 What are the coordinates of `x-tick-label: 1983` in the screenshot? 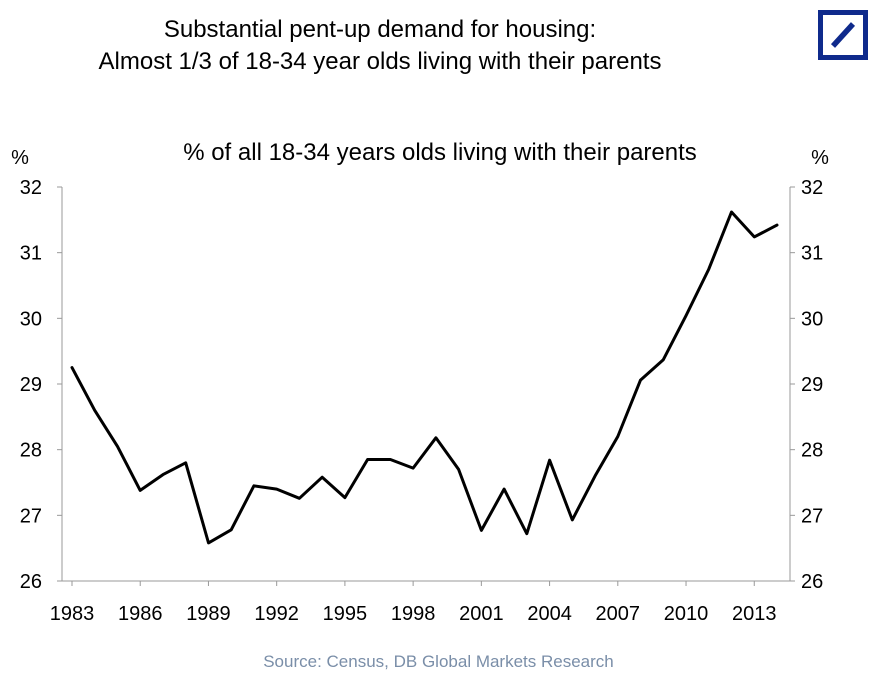 It's located at (72, 614).